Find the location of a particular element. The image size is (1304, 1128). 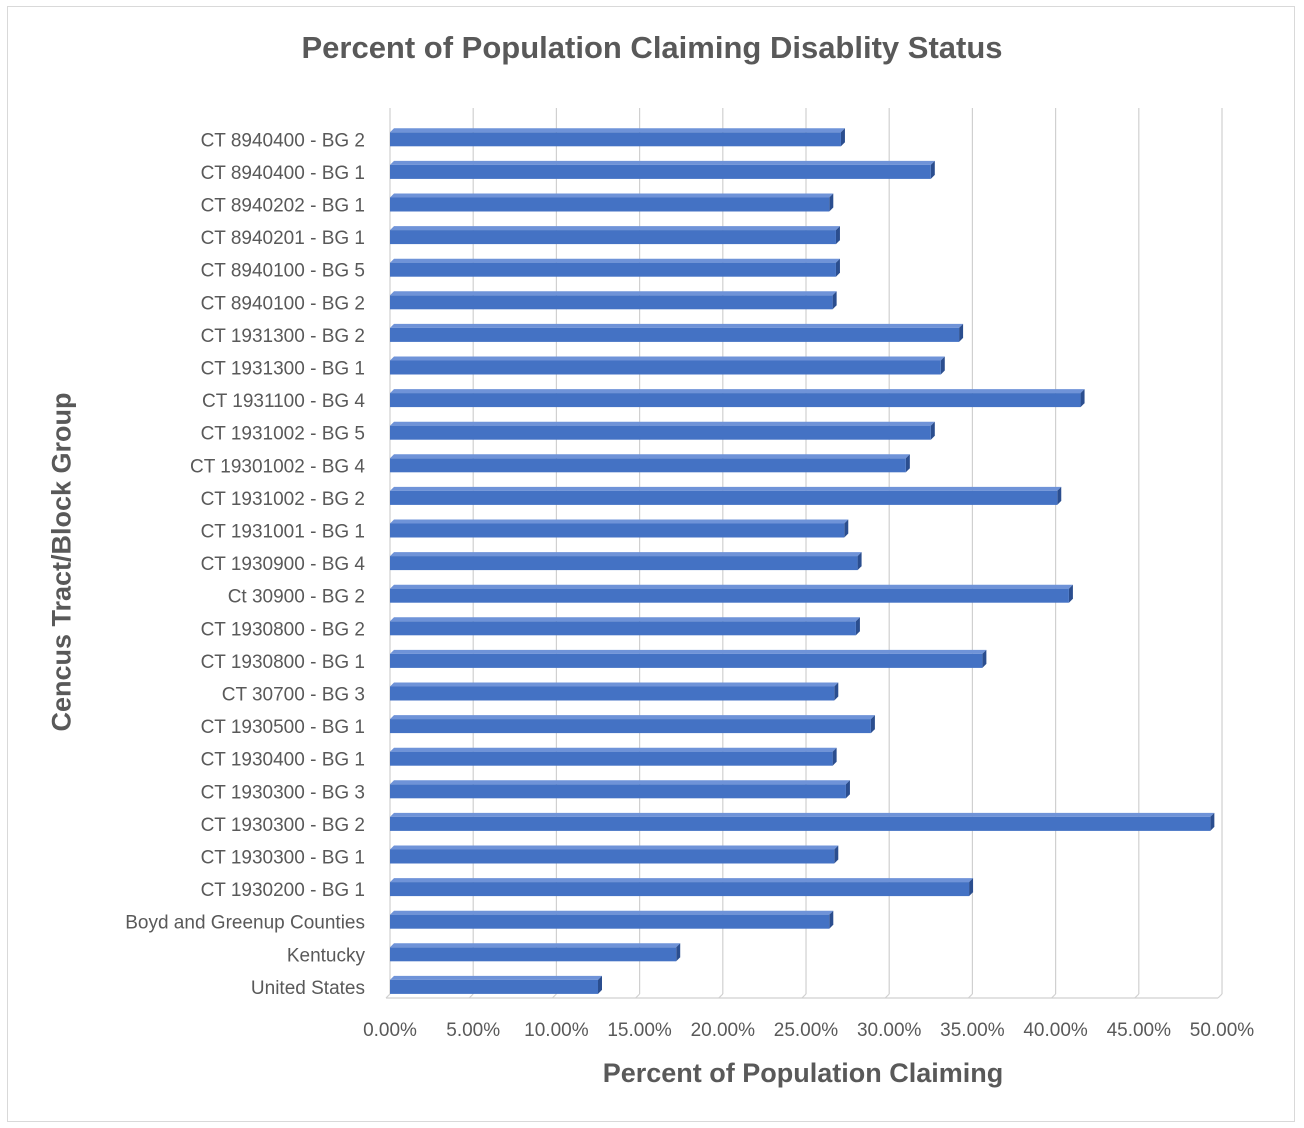

category-label: CT 19301002 - BG 4 is located at coordinates (277, 466).